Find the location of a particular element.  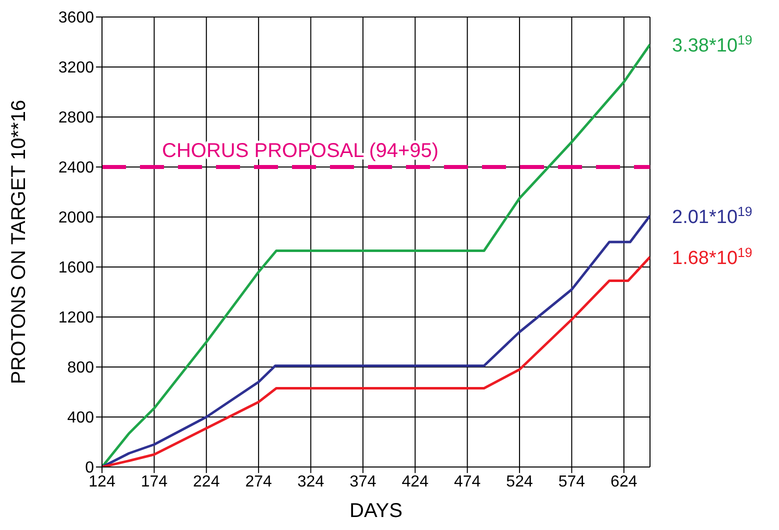

y-tick-label: 2400 is located at coordinates (76, 168).